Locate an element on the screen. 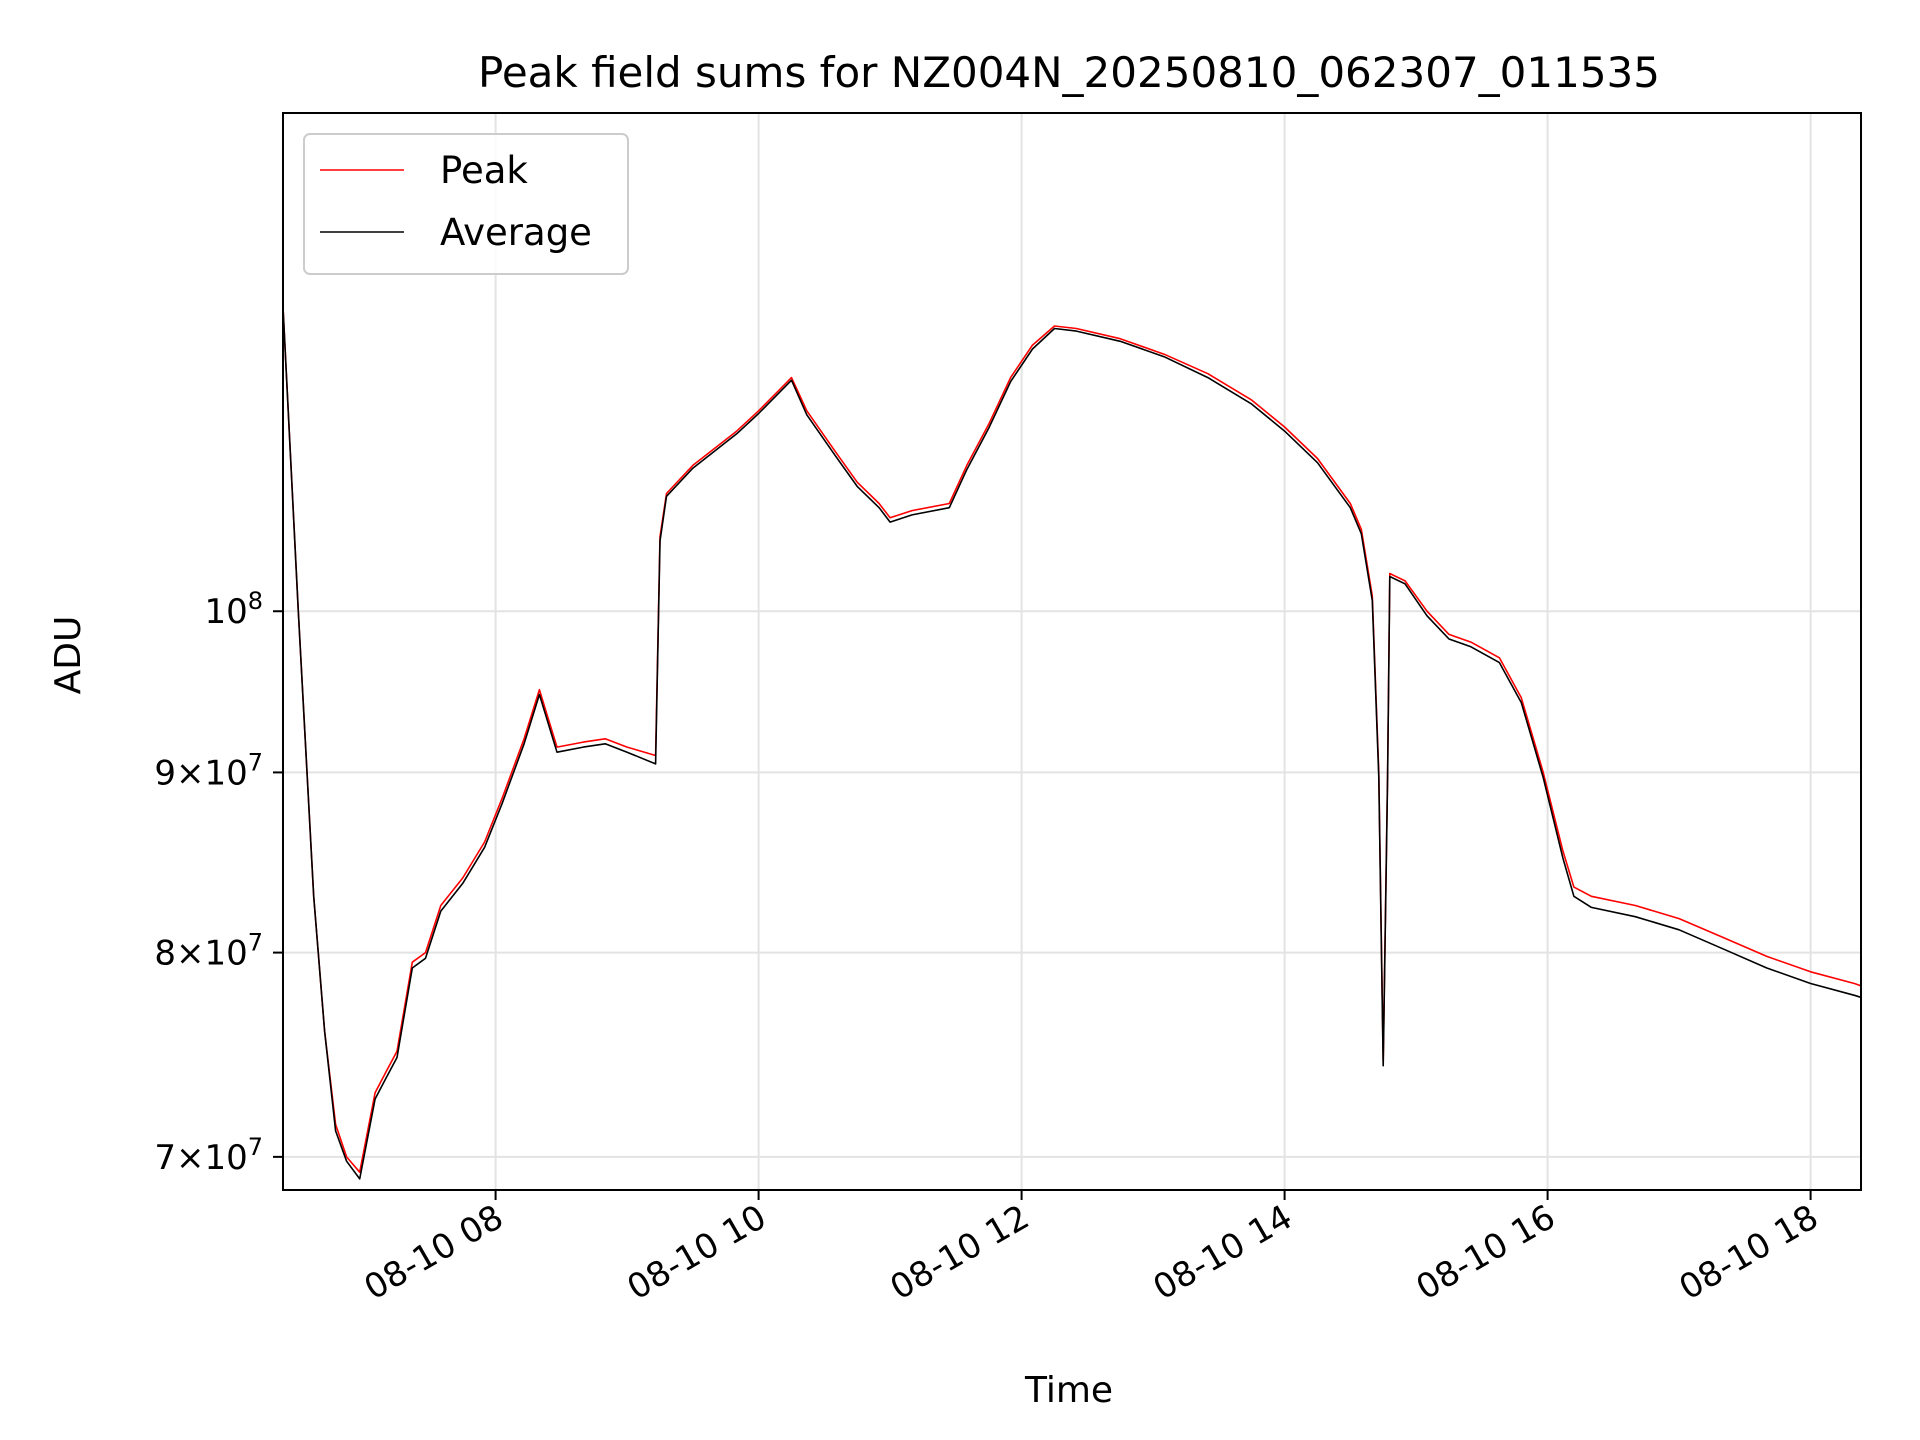 The image size is (1920, 1440). legend-label-peak: Peak is located at coordinates (484, 170).